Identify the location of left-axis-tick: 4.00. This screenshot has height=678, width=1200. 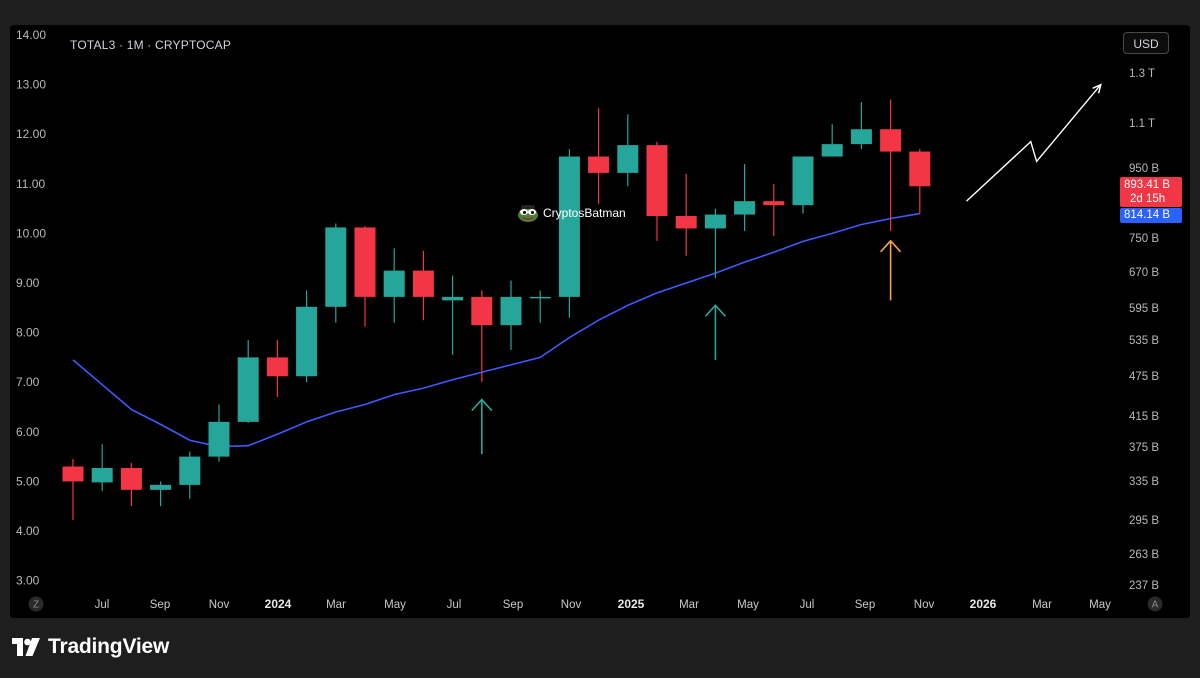
(28, 531).